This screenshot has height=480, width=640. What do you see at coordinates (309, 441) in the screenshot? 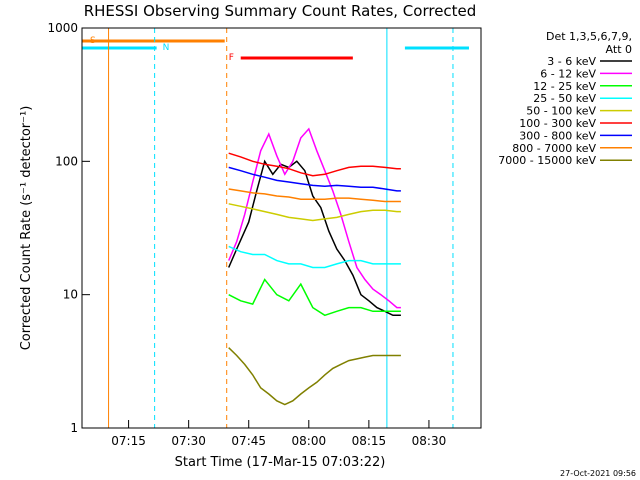
I see `x-tick-label-3: 08:00` at bounding box center [309, 441].